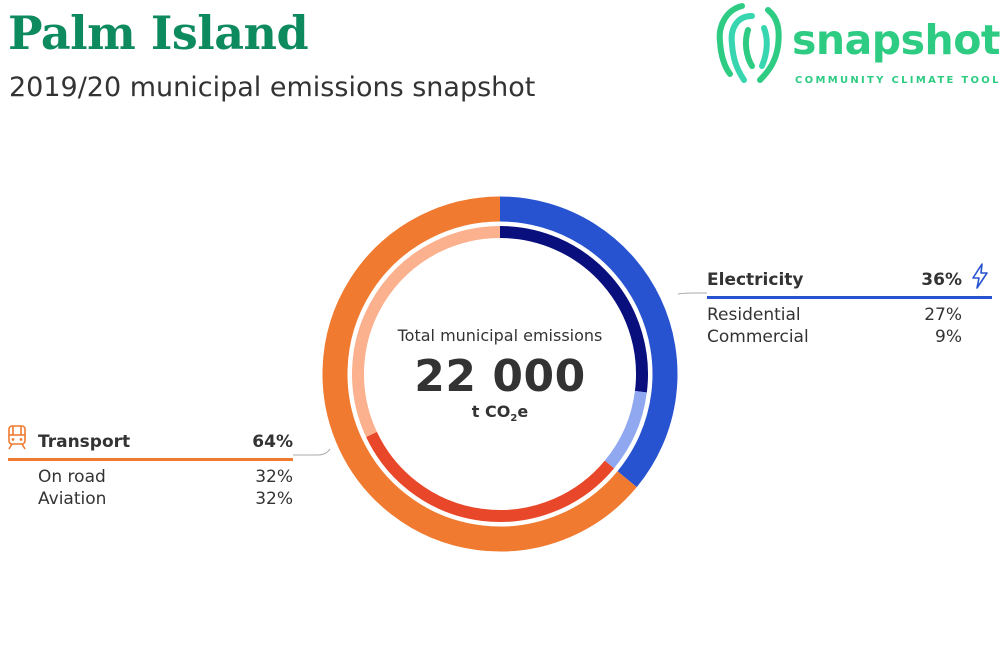 The width and height of the screenshot is (1000, 670). I want to click on lightning-bolt-icon, so click(980, 276).